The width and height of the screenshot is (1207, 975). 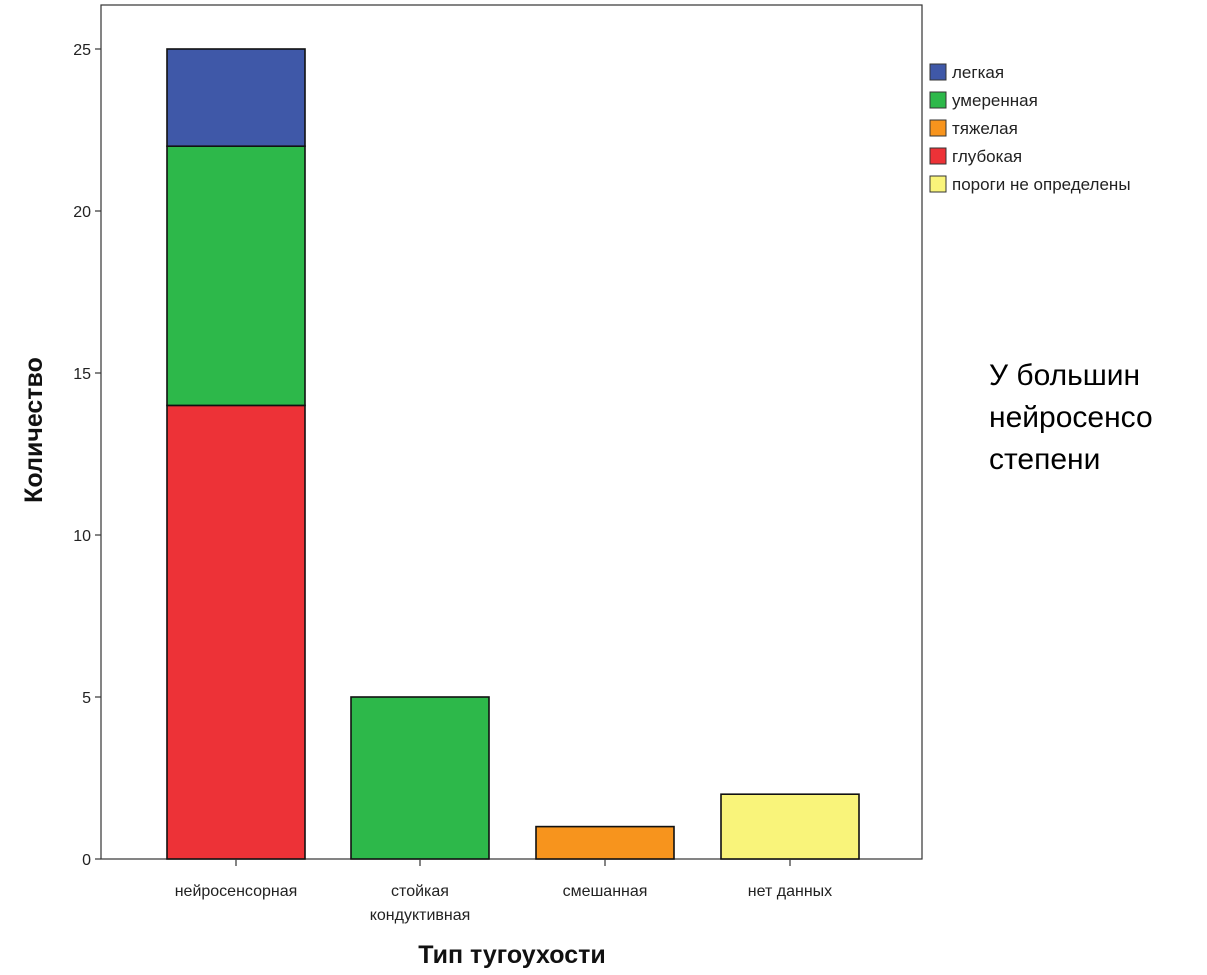 What do you see at coordinates (978, 72) in the screenshot?
I see `legend-label: легкая` at bounding box center [978, 72].